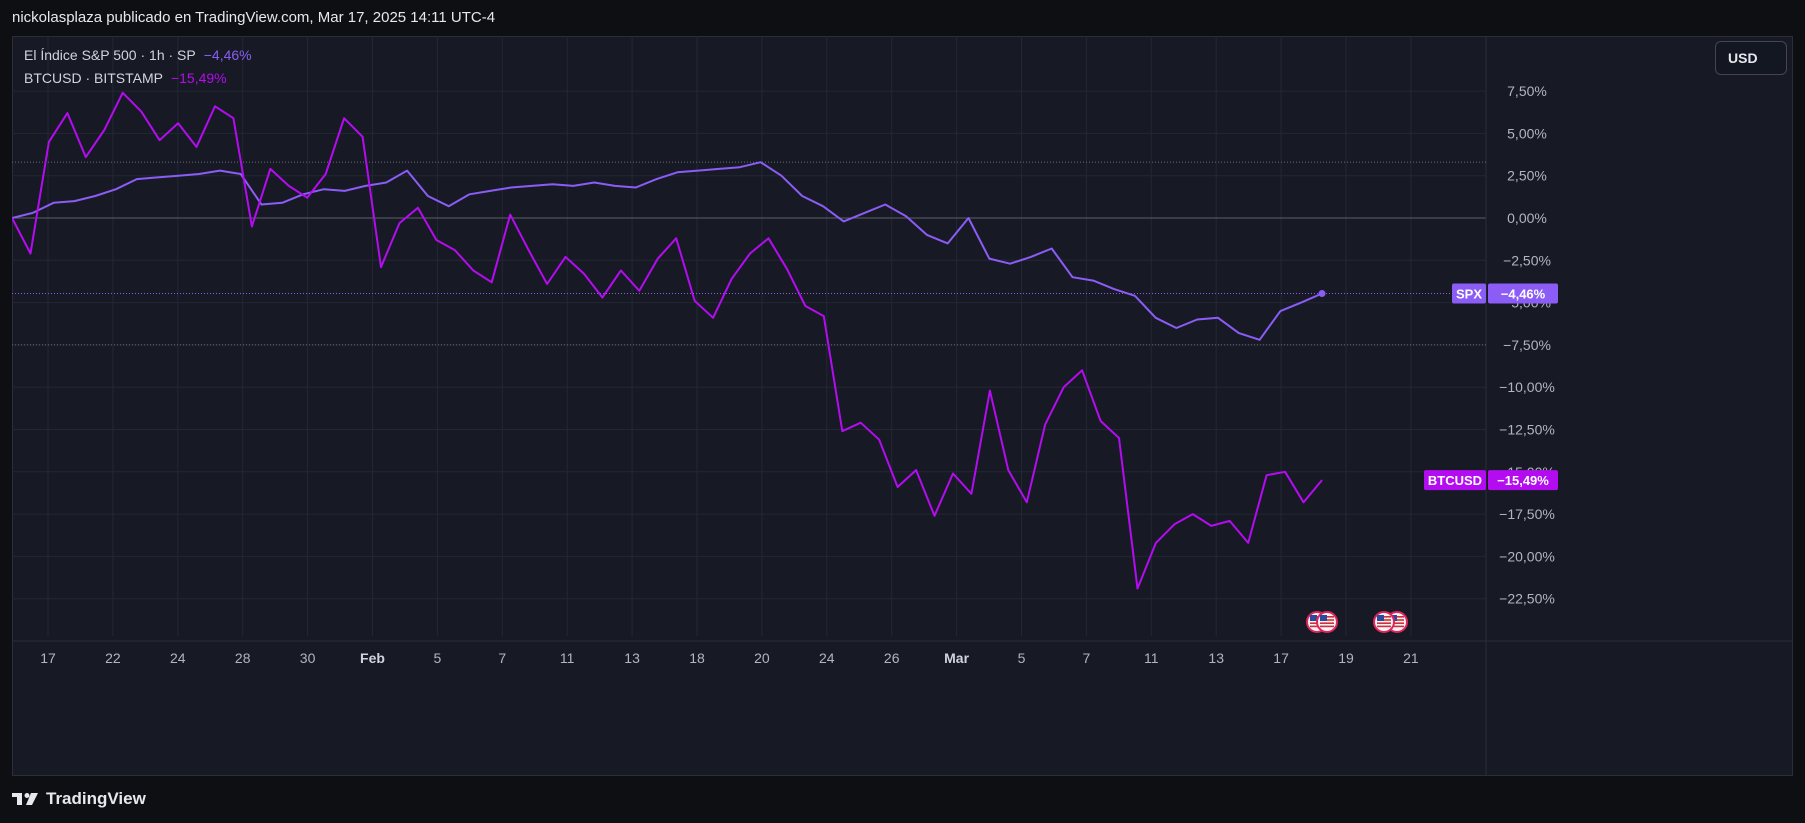  Describe the element at coordinates (1346, 658) in the screenshot. I see `x-tick-label: 19` at that location.